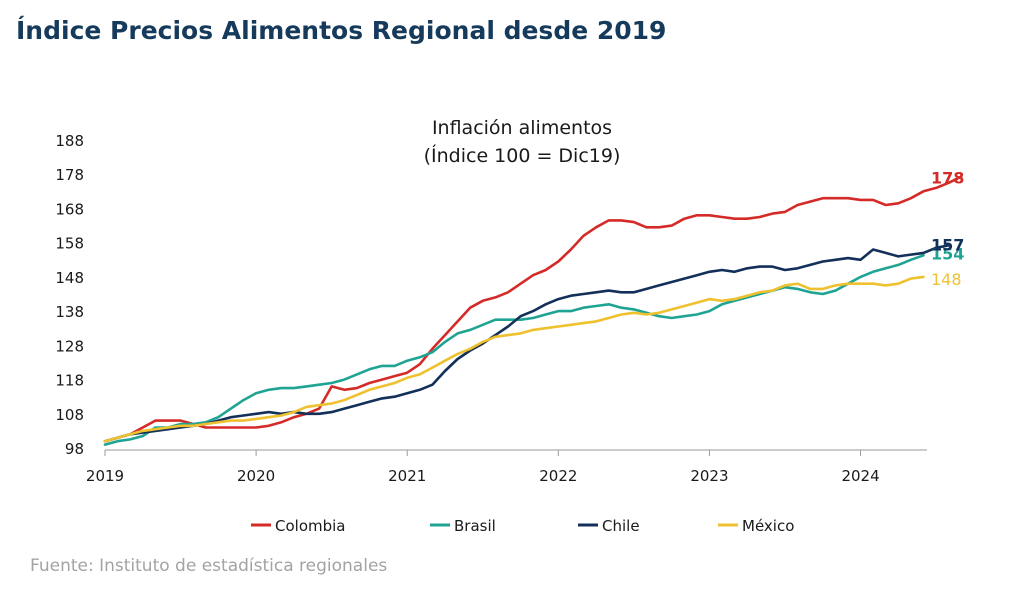  What do you see at coordinates (69, 415) in the screenshot?
I see `y-tick-label: 108` at bounding box center [69, 415].